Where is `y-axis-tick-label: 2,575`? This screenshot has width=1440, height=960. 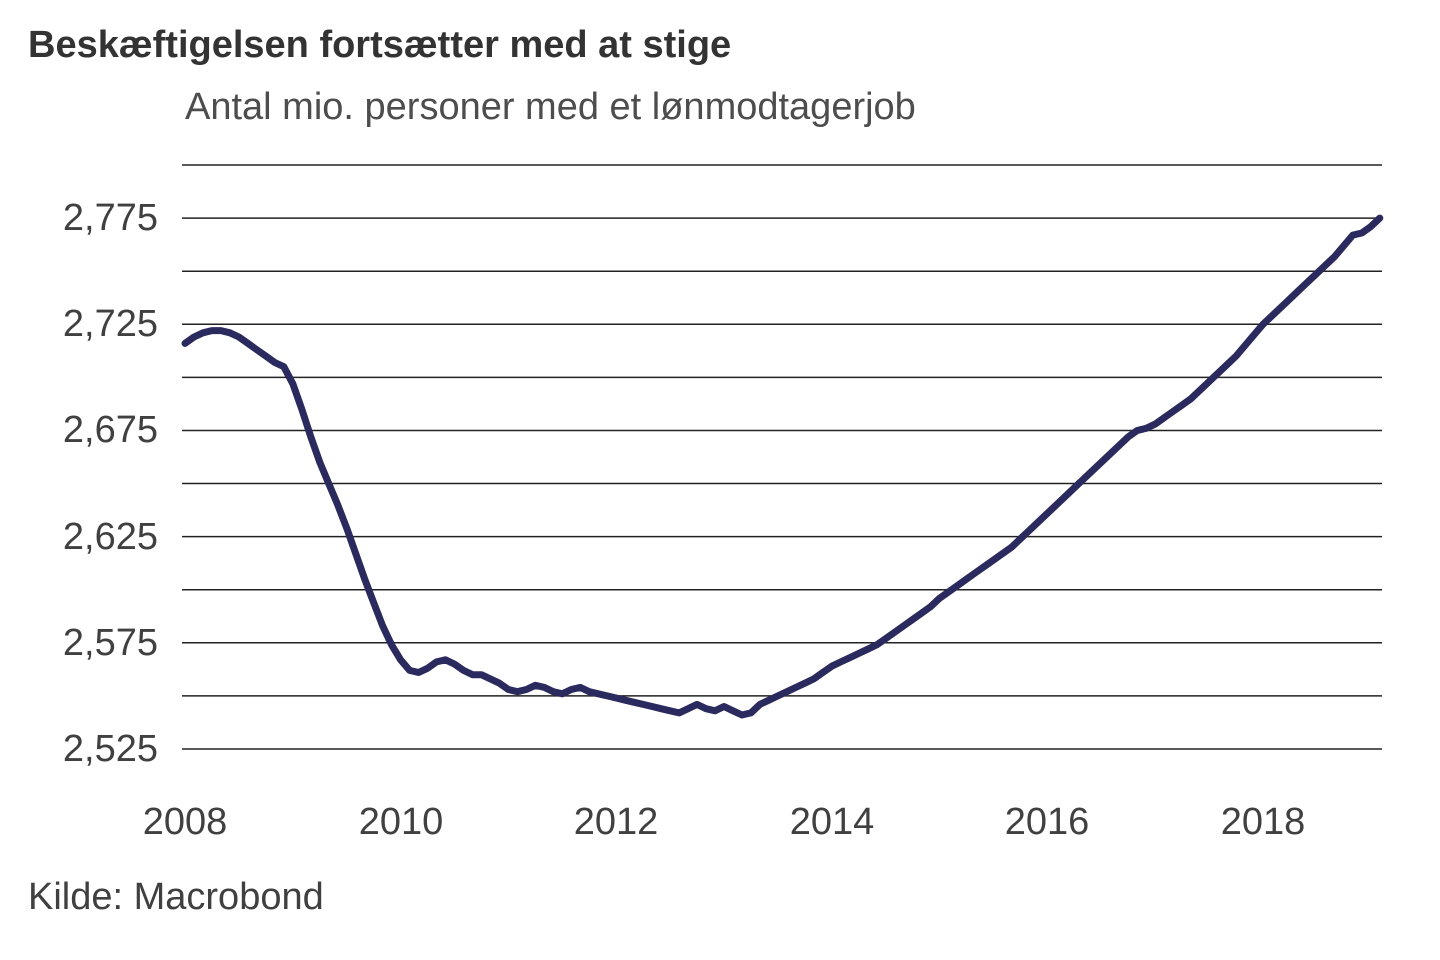
y-axis-tick-label: 2,575 is located at coordinates (110, 643).